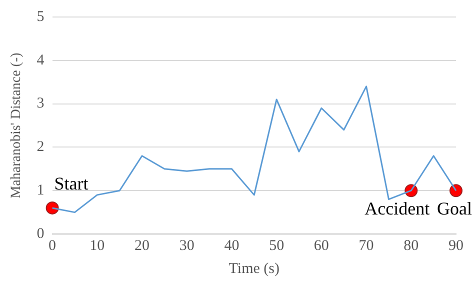 The width and height of the screenshot is (474, 284). I want to click on x-tick-label: 50, so click(276, 246).